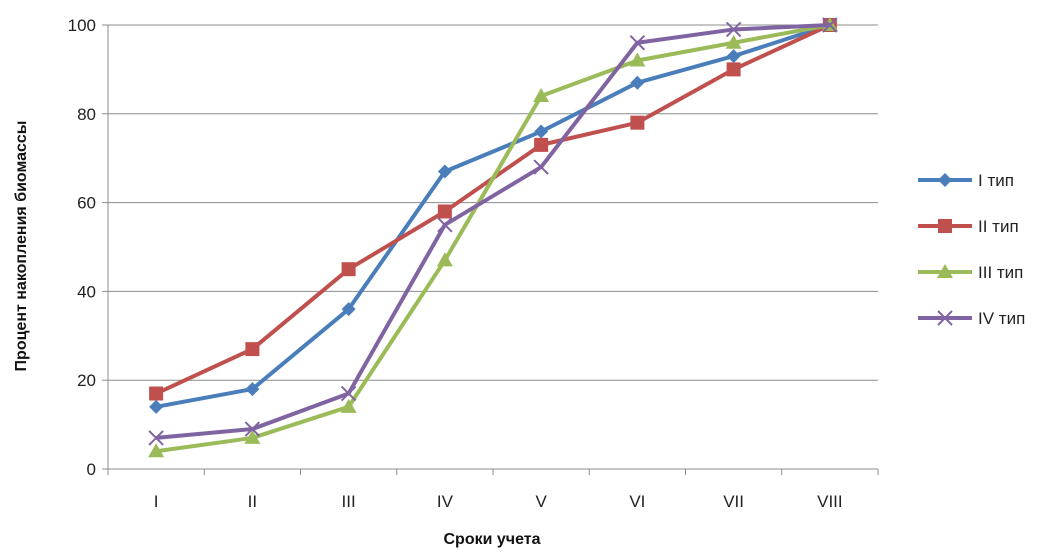  Describe the element at coordinates (91, 469) in the screenshot. I see `y-tick-label: 0` at that location.